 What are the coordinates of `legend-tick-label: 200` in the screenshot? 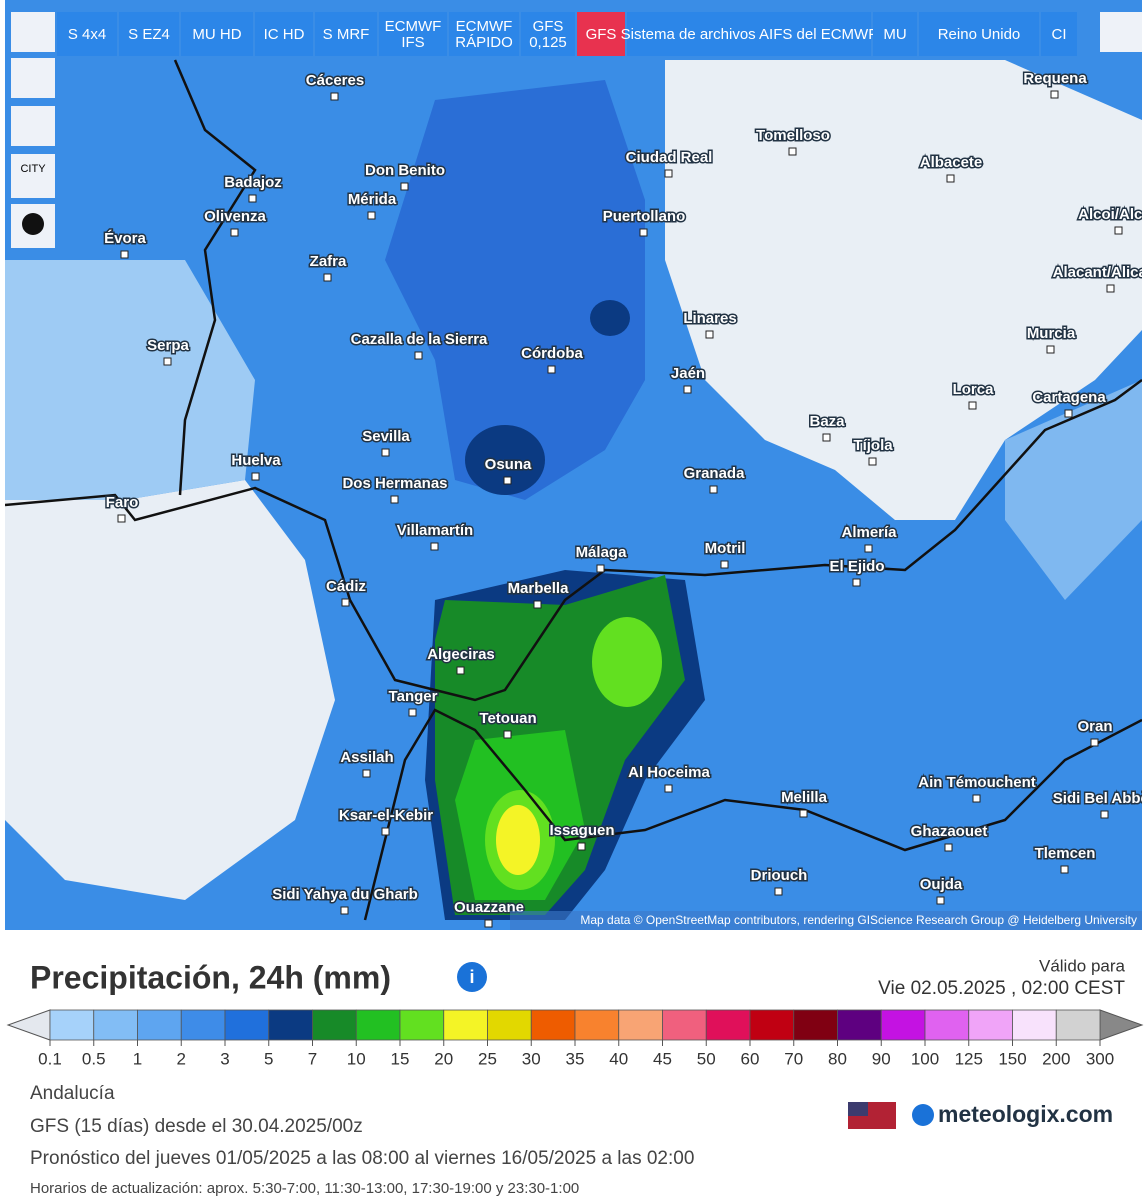 It's located at (1056, 1058).